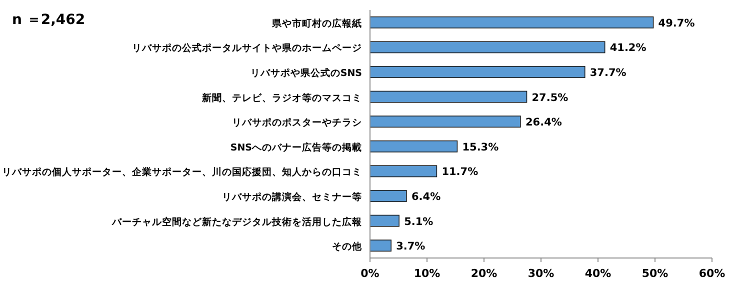 The height and width of the screenshot is (296, 740). Describe the element at coordinates (49, 20) in the screenshot. I see `text: n ＝2,462` at that location.